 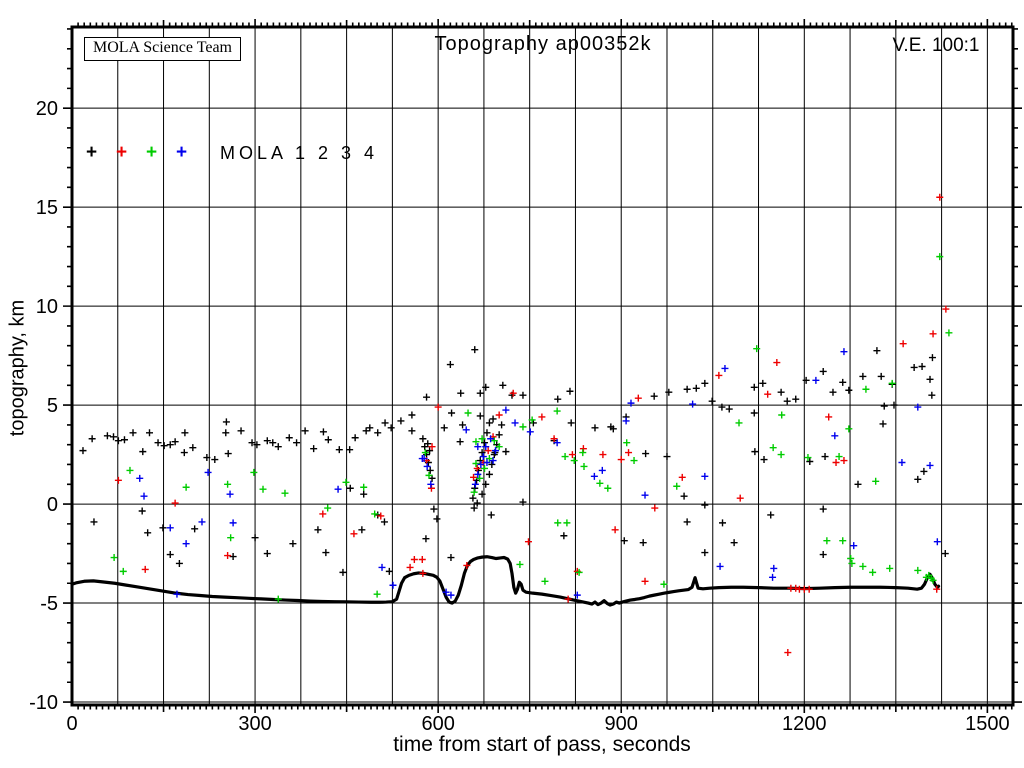 What do you see at coordinates (43, 406) in the screenshot?
I see `y-tick-labels: -10 -5 0 5 10 15 20` at bounding box center [43, 406].